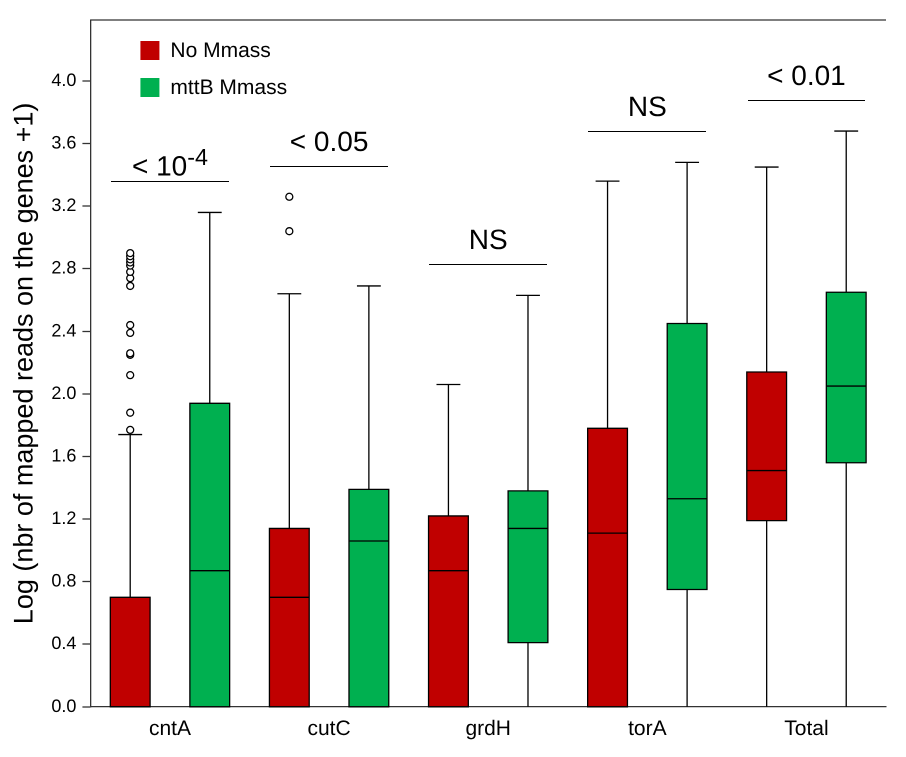  What do you see at coordinates (63, 706) in the screenshot?
I see `y-tick-label: 0.0` at bounding box center [63, 706].